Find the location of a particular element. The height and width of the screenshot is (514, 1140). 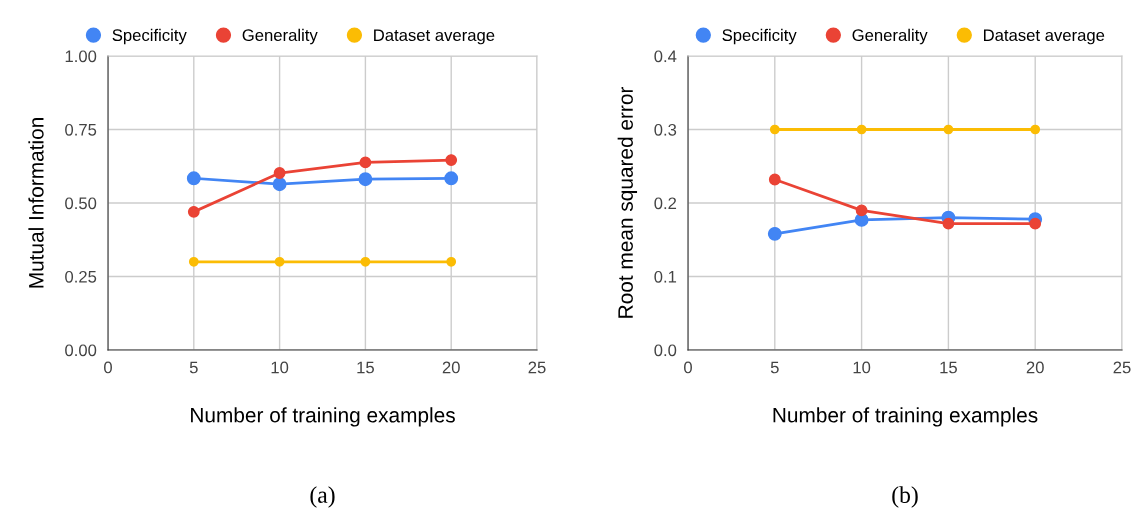

y-tick-label: 0.0 is located at coordinates (665, 350).